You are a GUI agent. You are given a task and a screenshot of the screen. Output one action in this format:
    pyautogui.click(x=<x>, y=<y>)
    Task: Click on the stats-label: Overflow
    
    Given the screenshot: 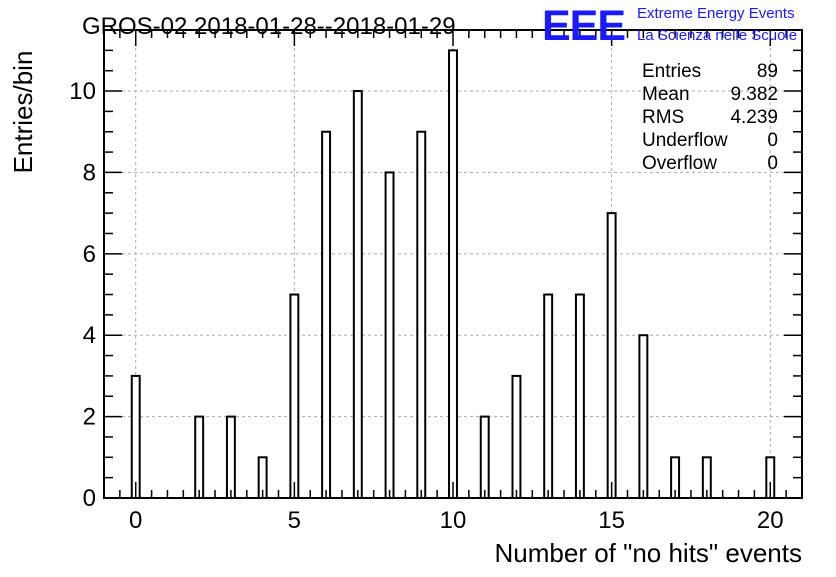 What is the action you would take?
    pyautogui.click(x=679, y=163)
    